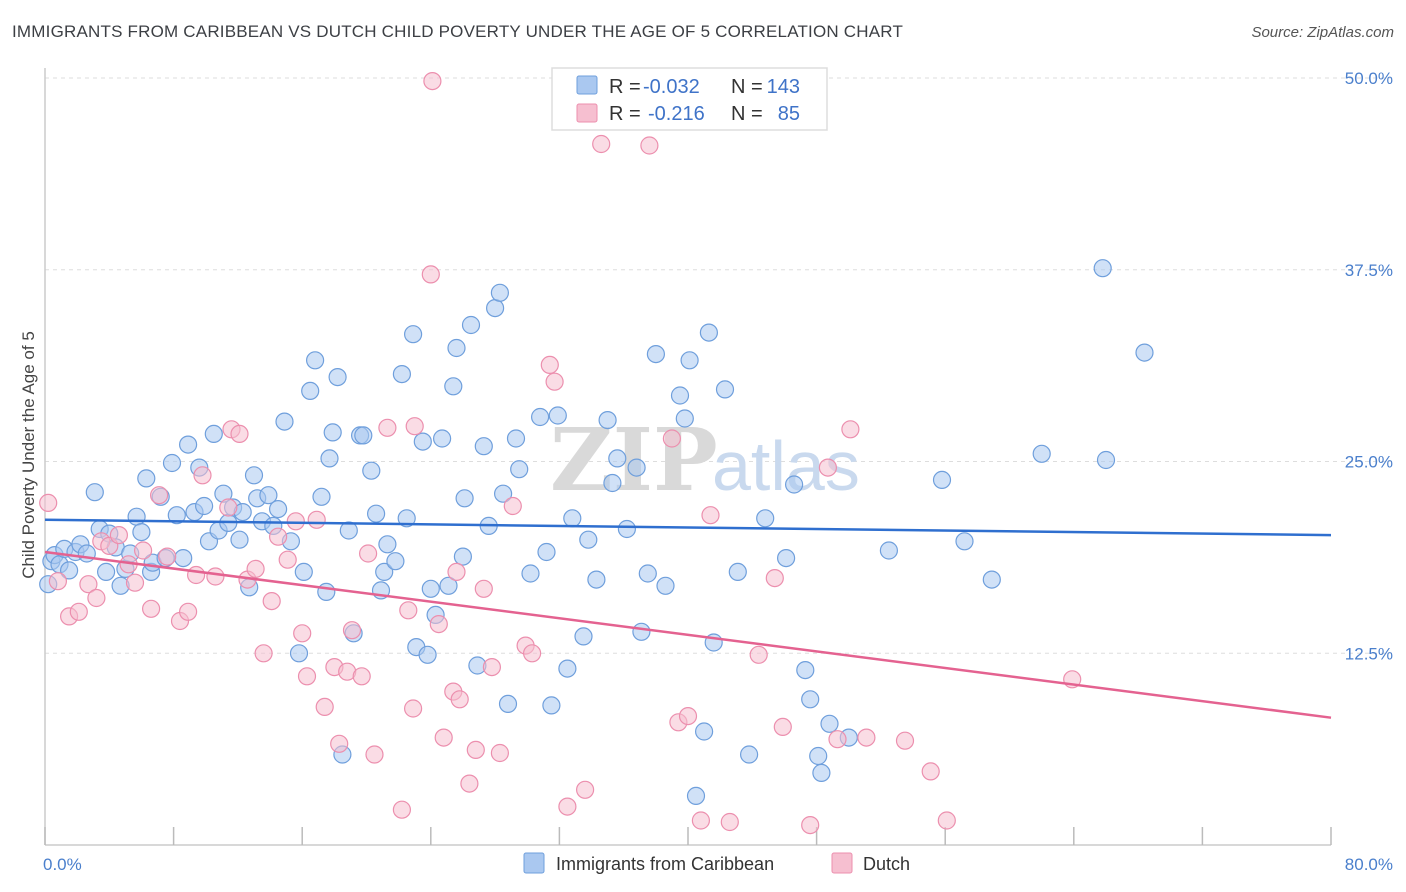  I want to click on x-tick-label-max: 80.0%, so click(1369, 864).